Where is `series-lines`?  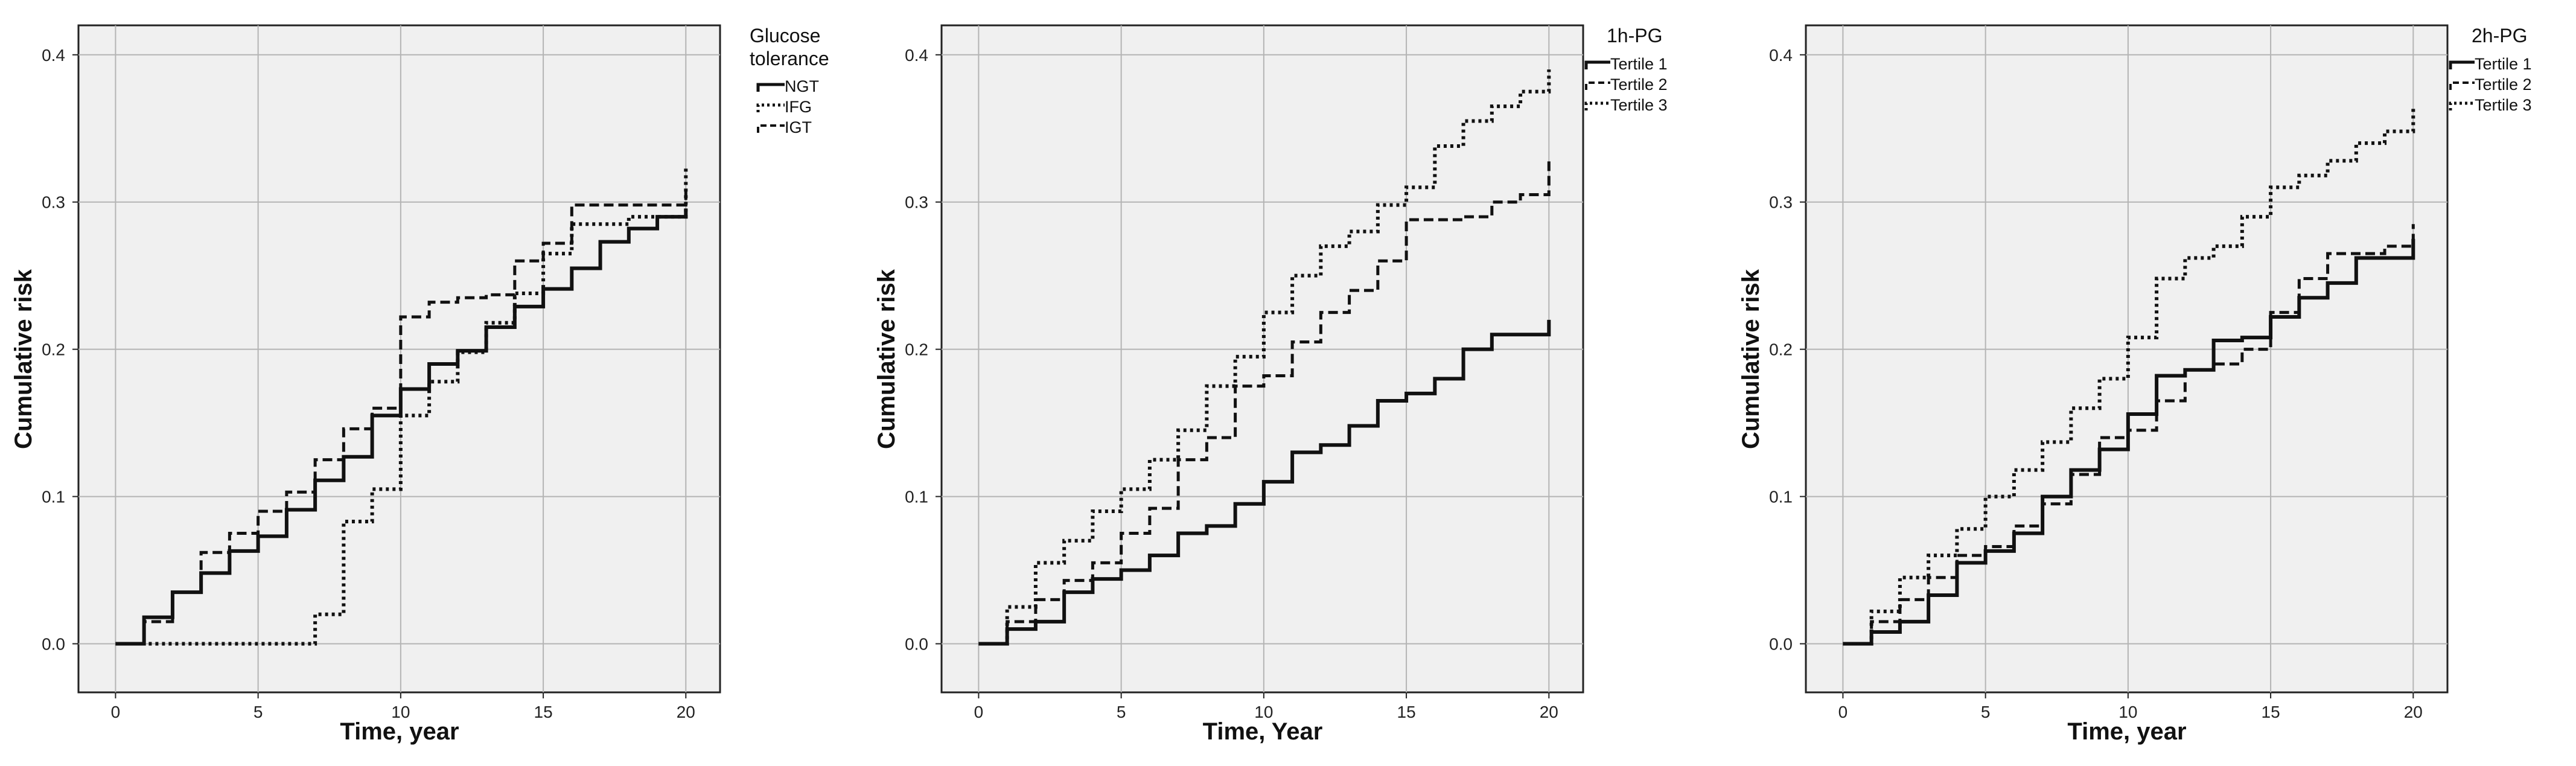 series-lines is located at coordinates (401, 405).